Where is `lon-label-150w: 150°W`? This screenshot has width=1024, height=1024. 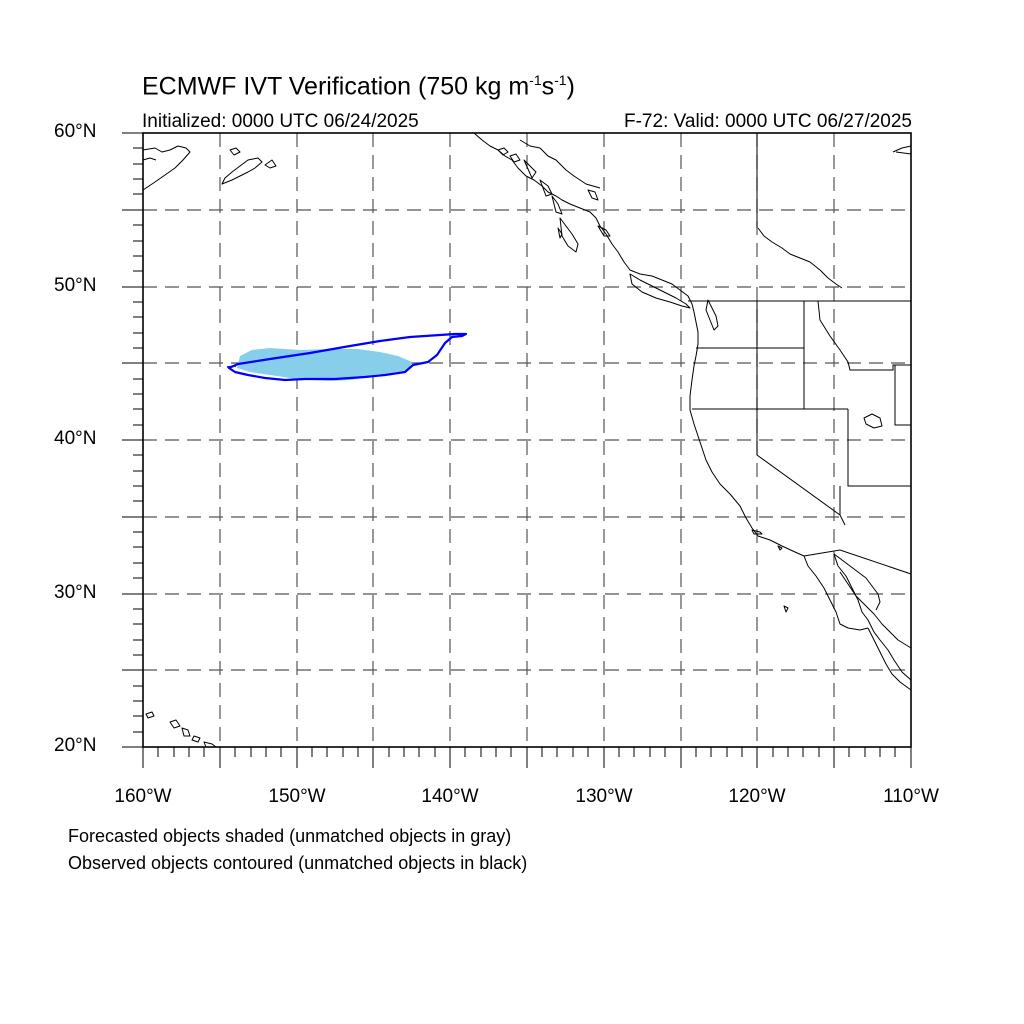
lon-label-150w: 150°W is located at coordinates (297, 796).